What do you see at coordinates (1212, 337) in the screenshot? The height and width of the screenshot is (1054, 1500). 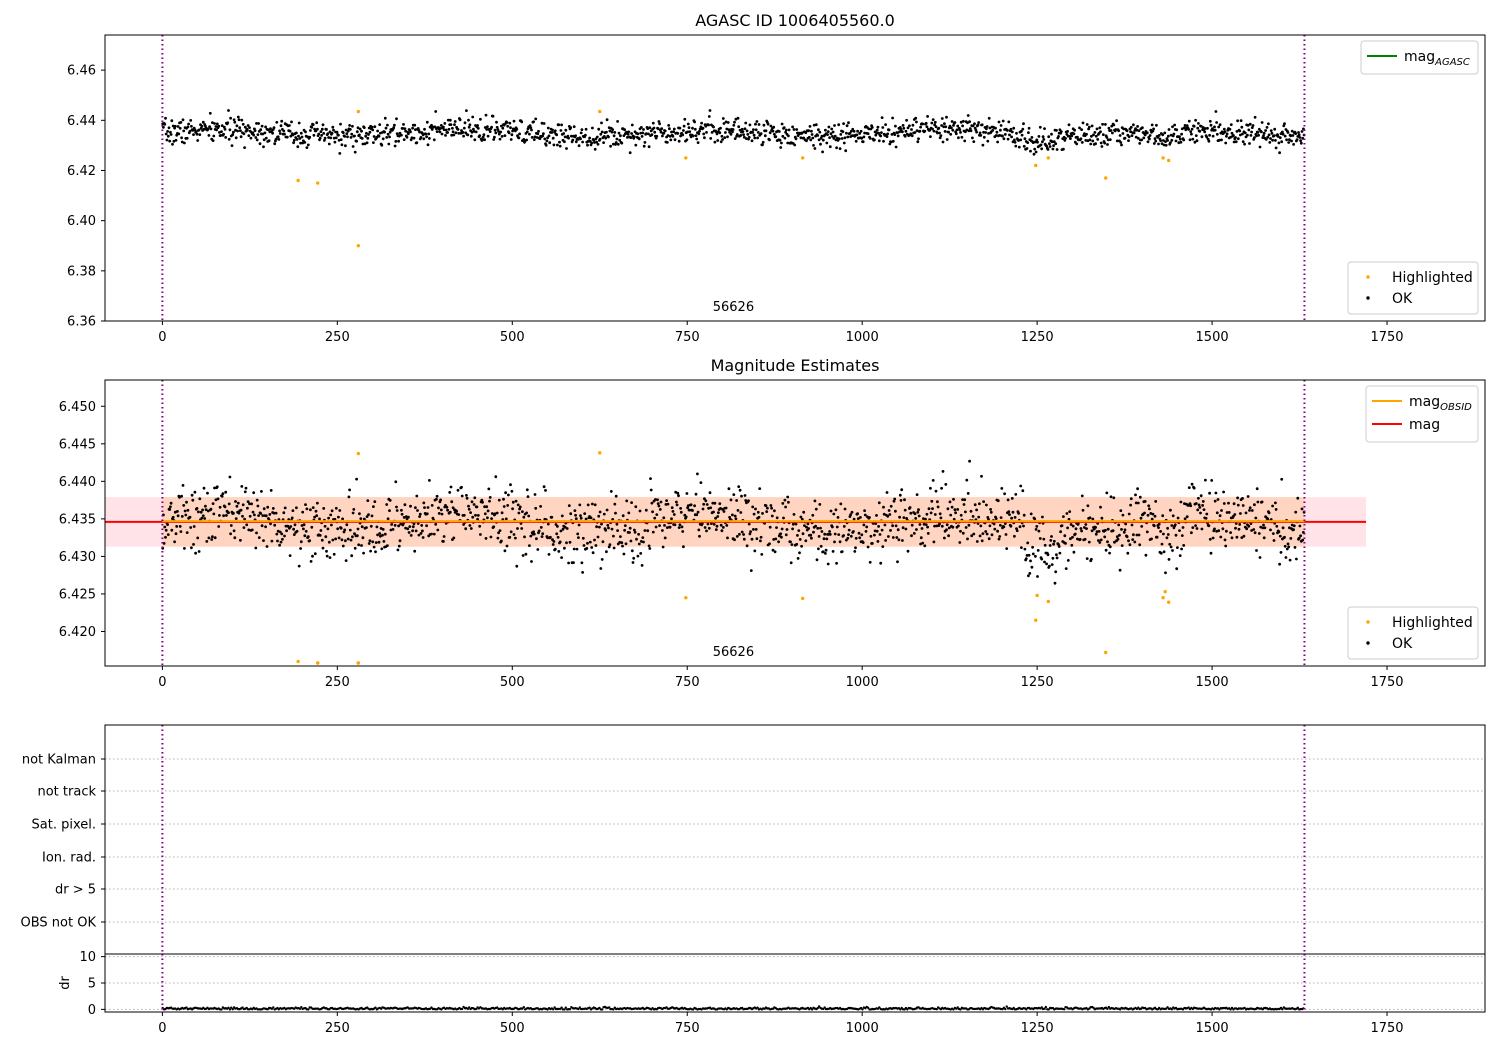 I see `x-tick-label: 1500` at bounding box center [1212, 337].